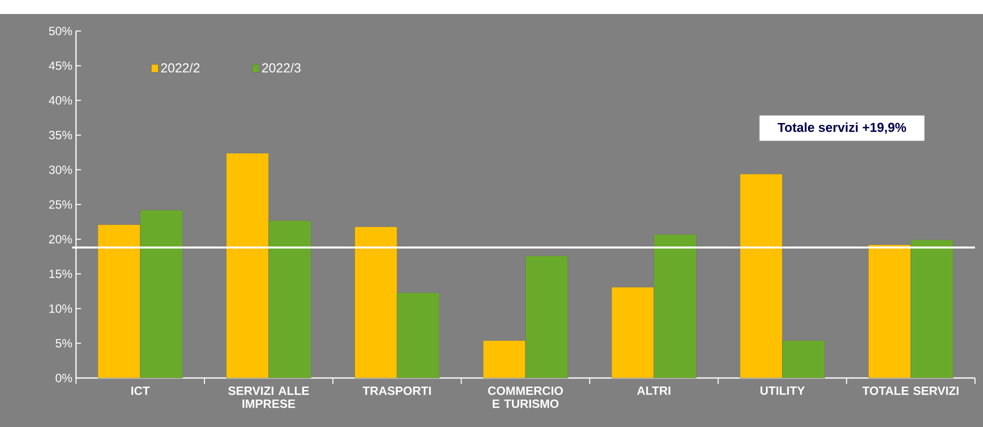  Describe the element at coordinates (268, 397) in the screenshot. I see `x-tick-label: SERVIZI ALLE IMPRESE` at that location.